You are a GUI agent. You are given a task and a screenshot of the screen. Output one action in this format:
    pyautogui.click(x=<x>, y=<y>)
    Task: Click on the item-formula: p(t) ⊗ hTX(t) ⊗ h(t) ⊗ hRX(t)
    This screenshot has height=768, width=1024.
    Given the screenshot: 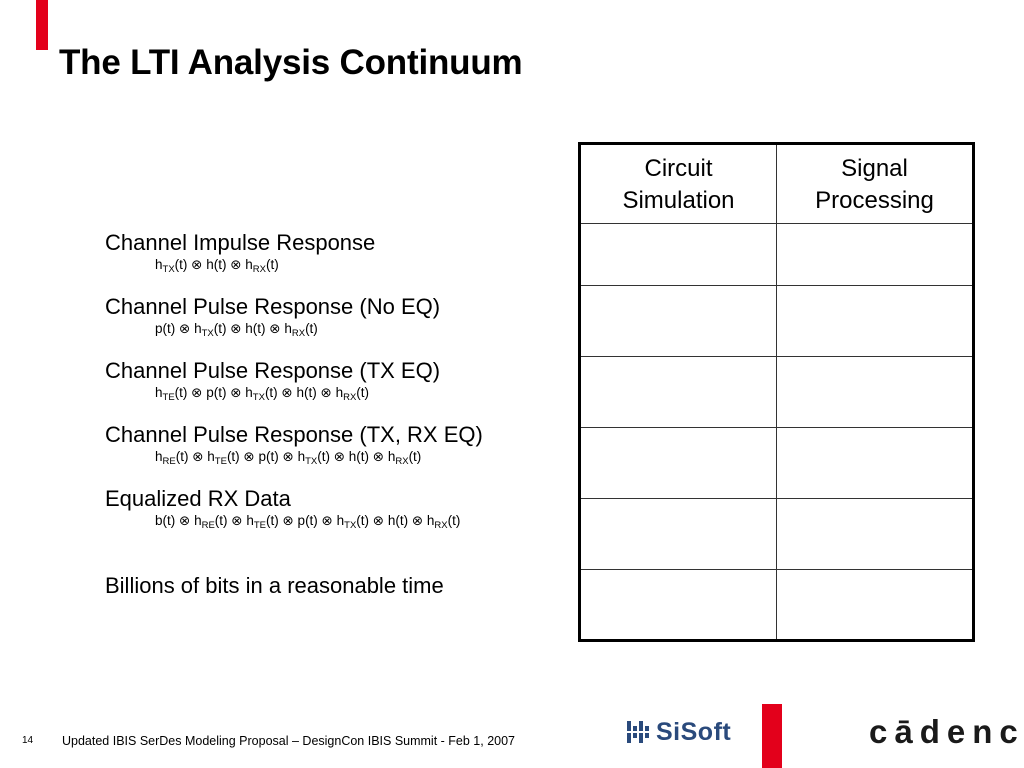 What is the action you would take?
    pyautogui.click(x=272, y=329)
    